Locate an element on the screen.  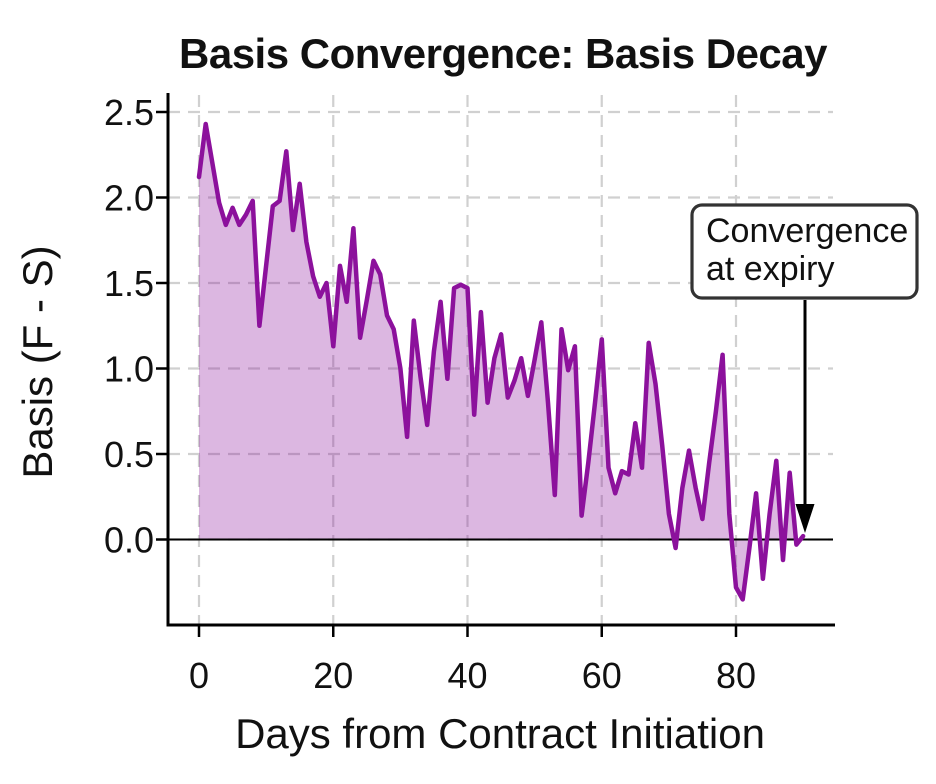
x-axis-label: Days from Contract Initiation is located at coordinates (500, 733).